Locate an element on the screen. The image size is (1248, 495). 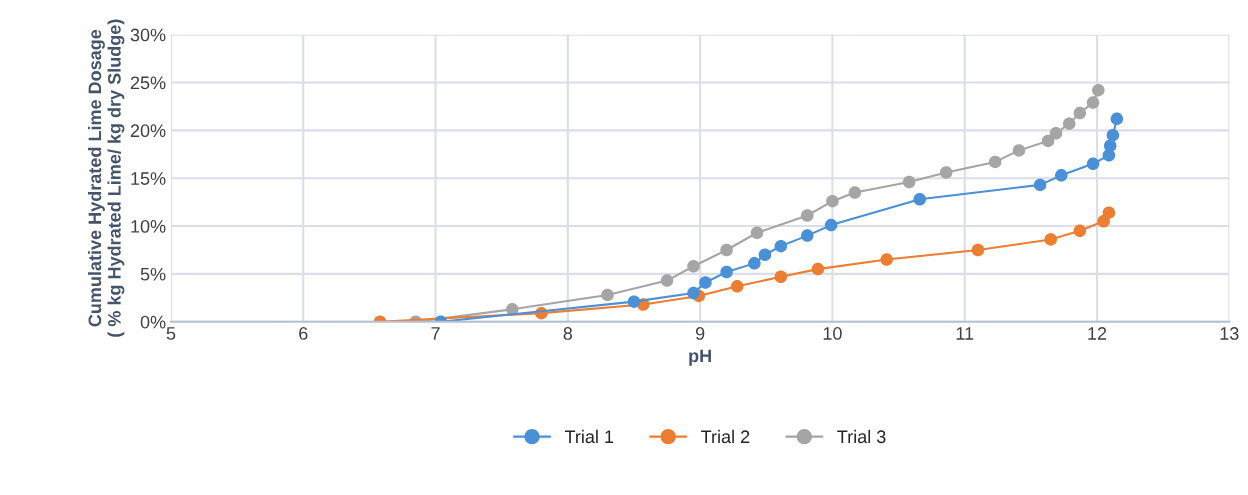
y-tick-label: 5% is located at coordinates (153, 274).